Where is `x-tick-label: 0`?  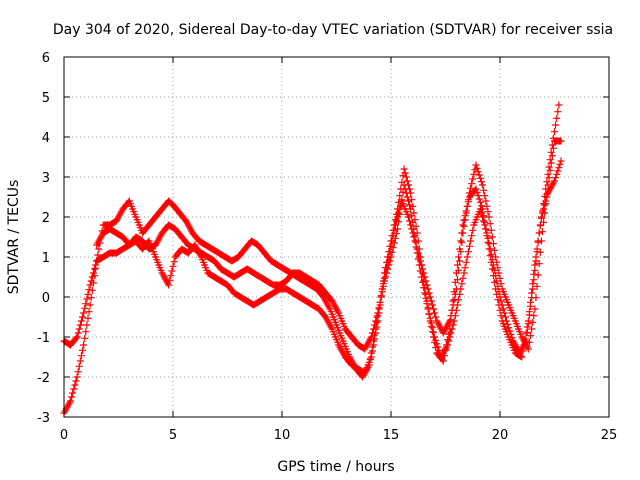
x-tick-label: 0 is located at coordinates (64, 435).